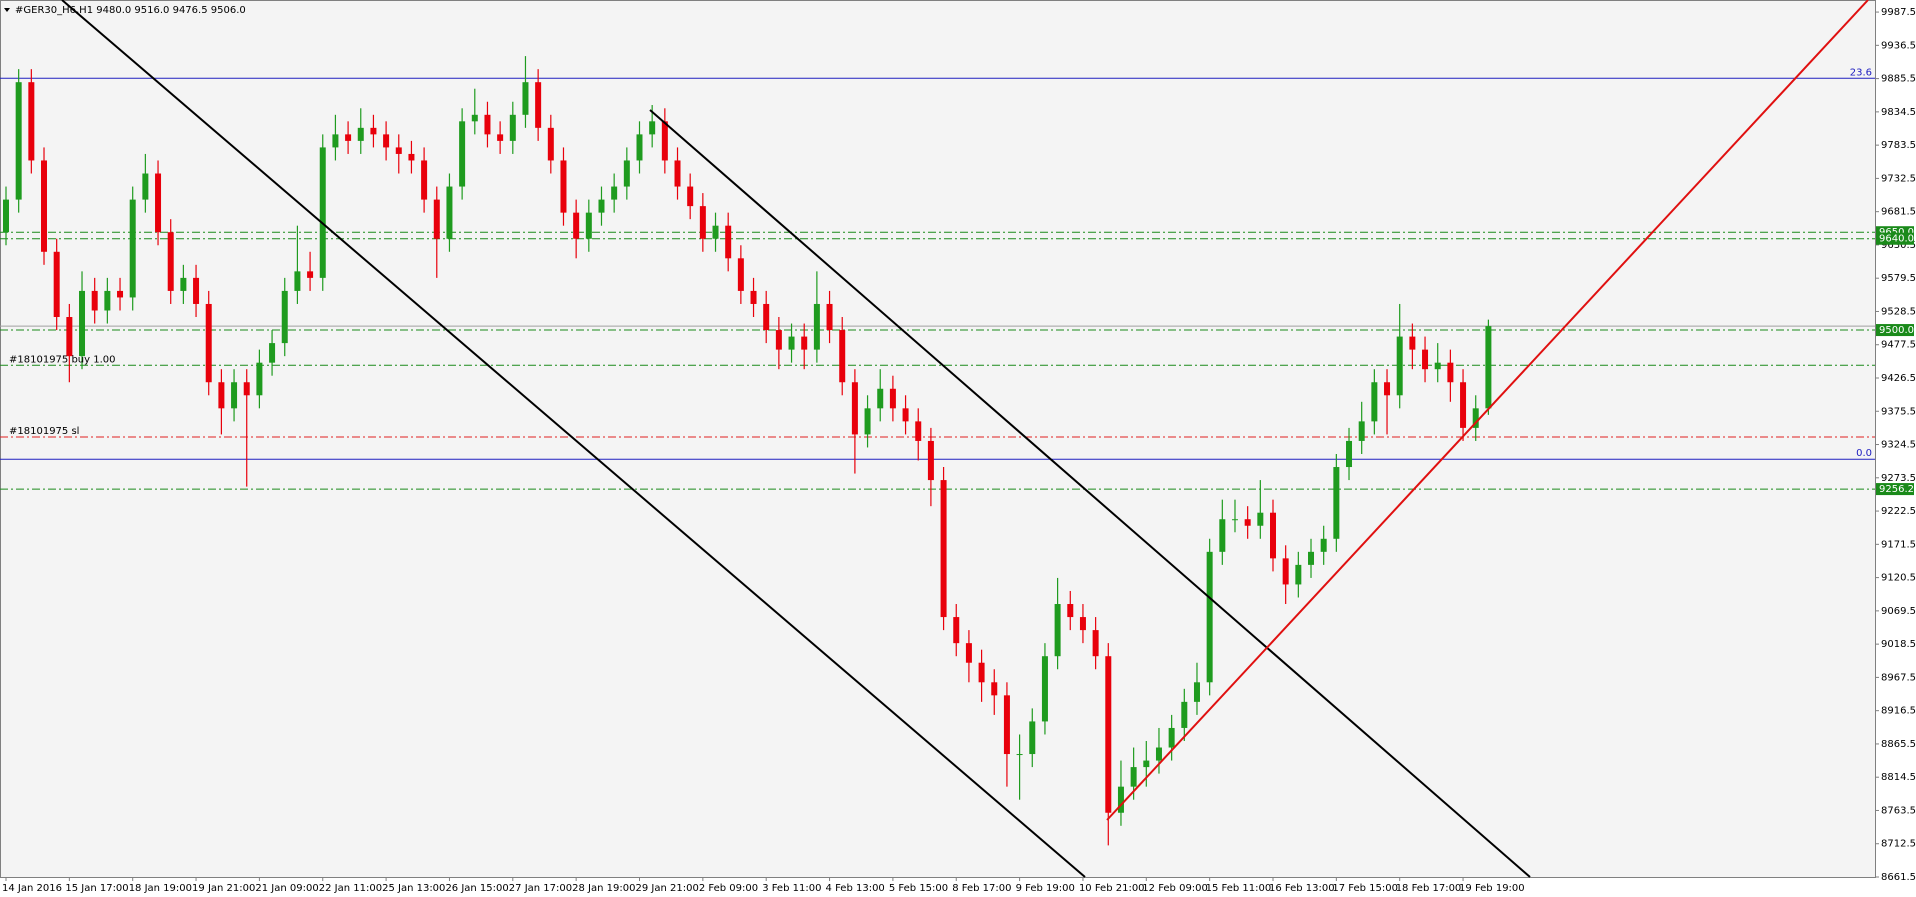 The height and width of the screenshot is (897, 1916). What do you see at coordinates (1898, 278) in the screenshot?
I see `y-tick-label: 9579.5` at bounding box center [1898, 278].